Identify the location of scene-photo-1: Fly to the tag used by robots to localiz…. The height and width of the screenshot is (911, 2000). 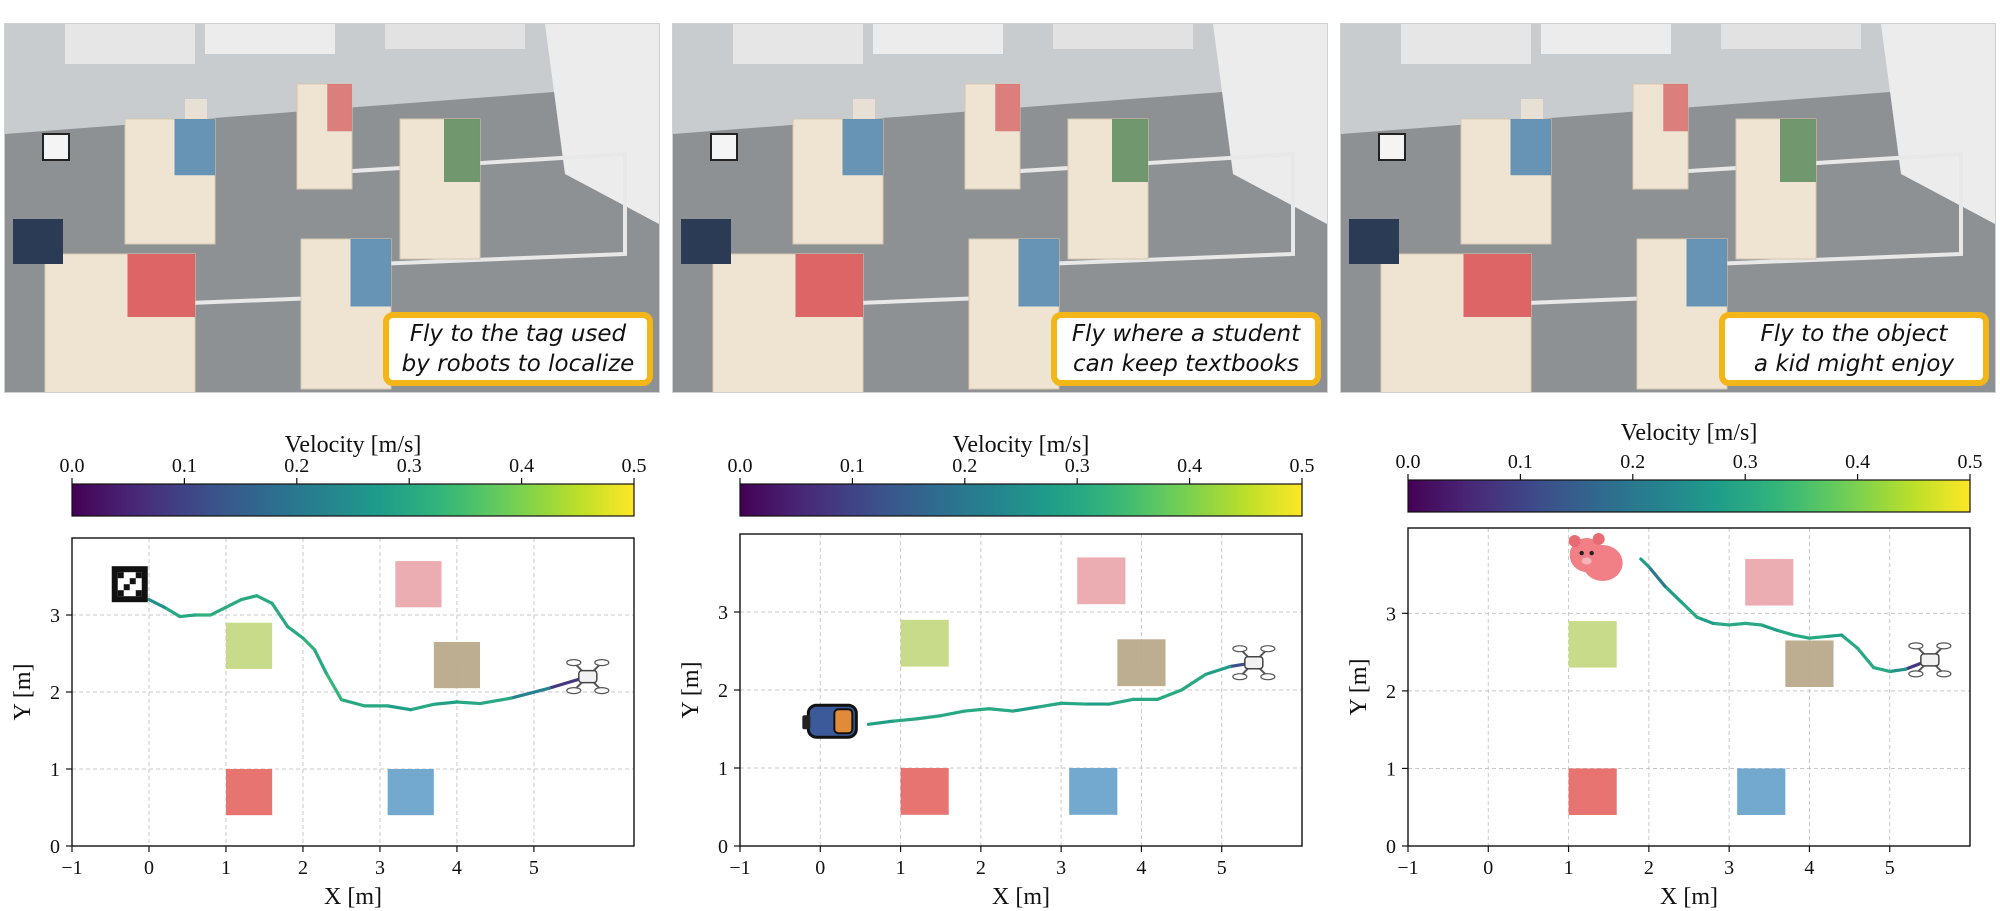
(332, 208).